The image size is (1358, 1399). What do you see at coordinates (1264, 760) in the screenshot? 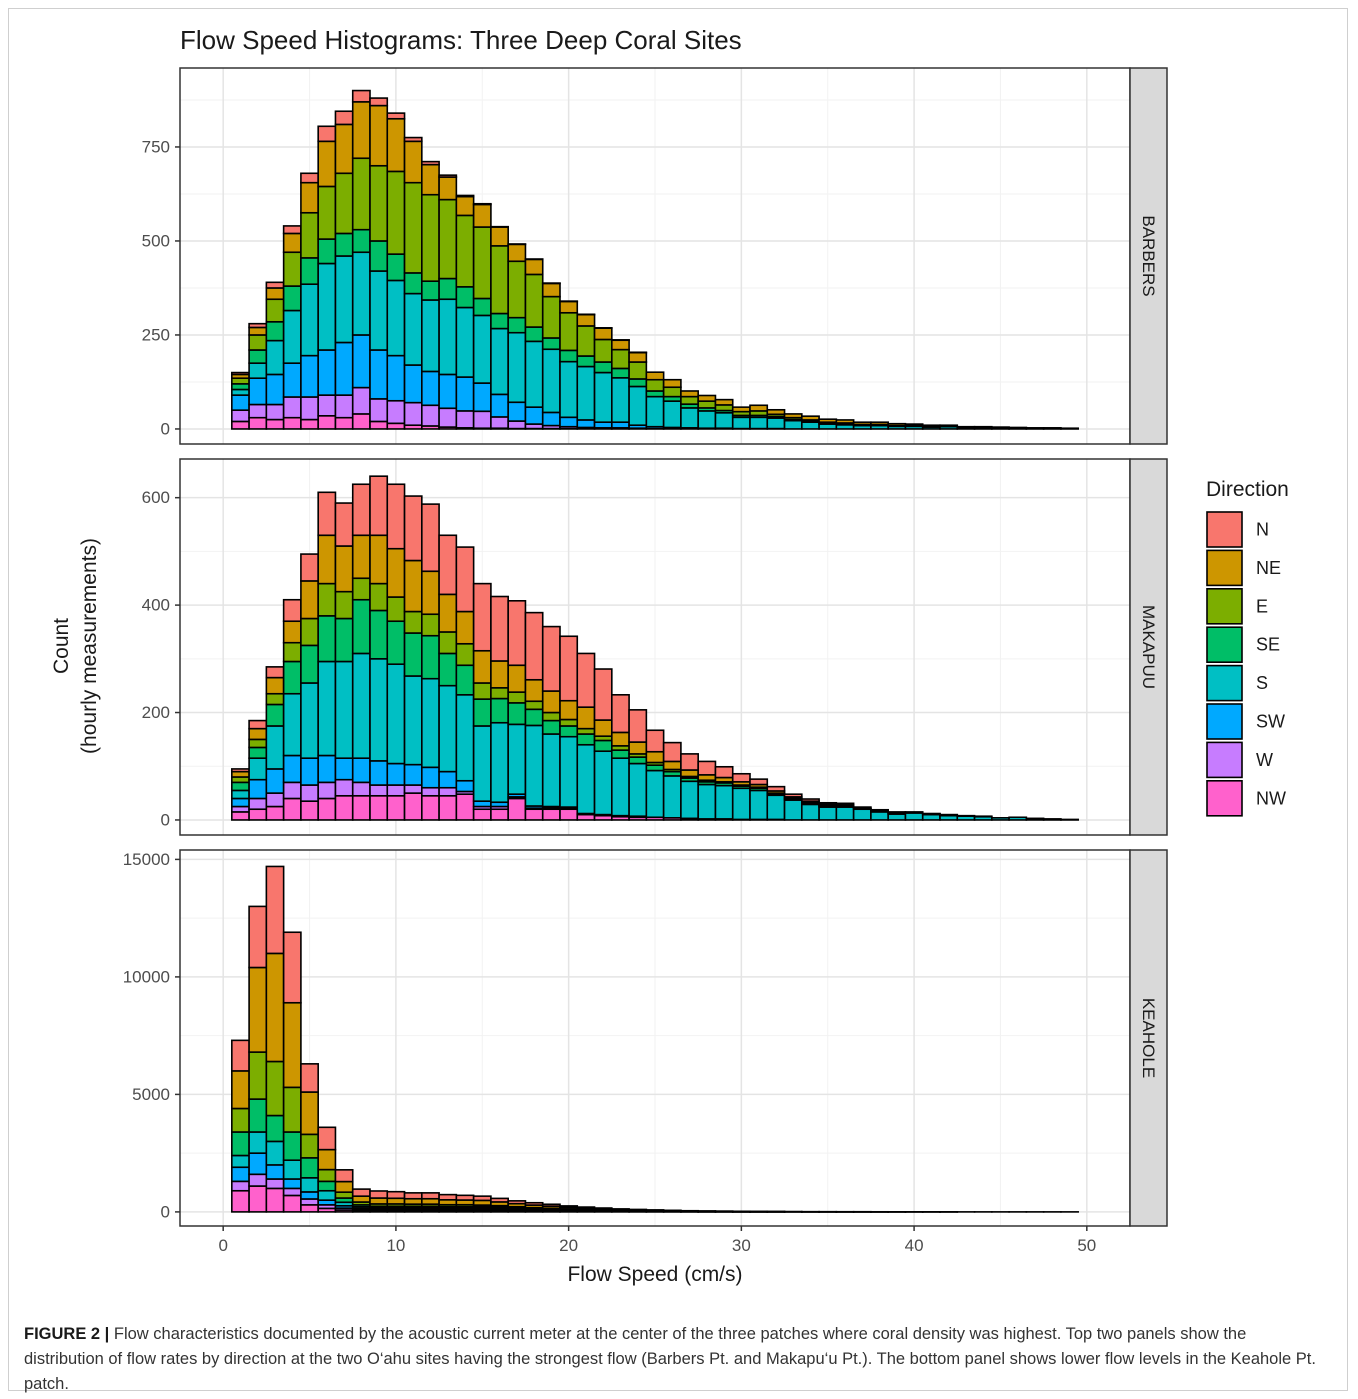
I see `legend-label-w: W` at bounding box center [1264, 760].